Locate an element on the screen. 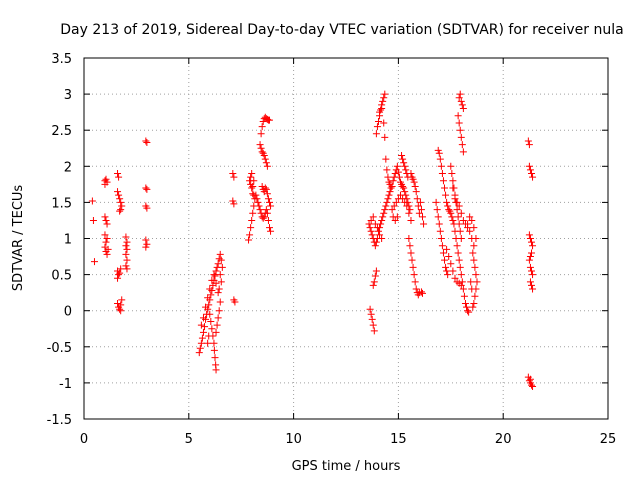 The image size is (640, 480). y-tick-label: 2.5 is located at coordinates (61, 131).